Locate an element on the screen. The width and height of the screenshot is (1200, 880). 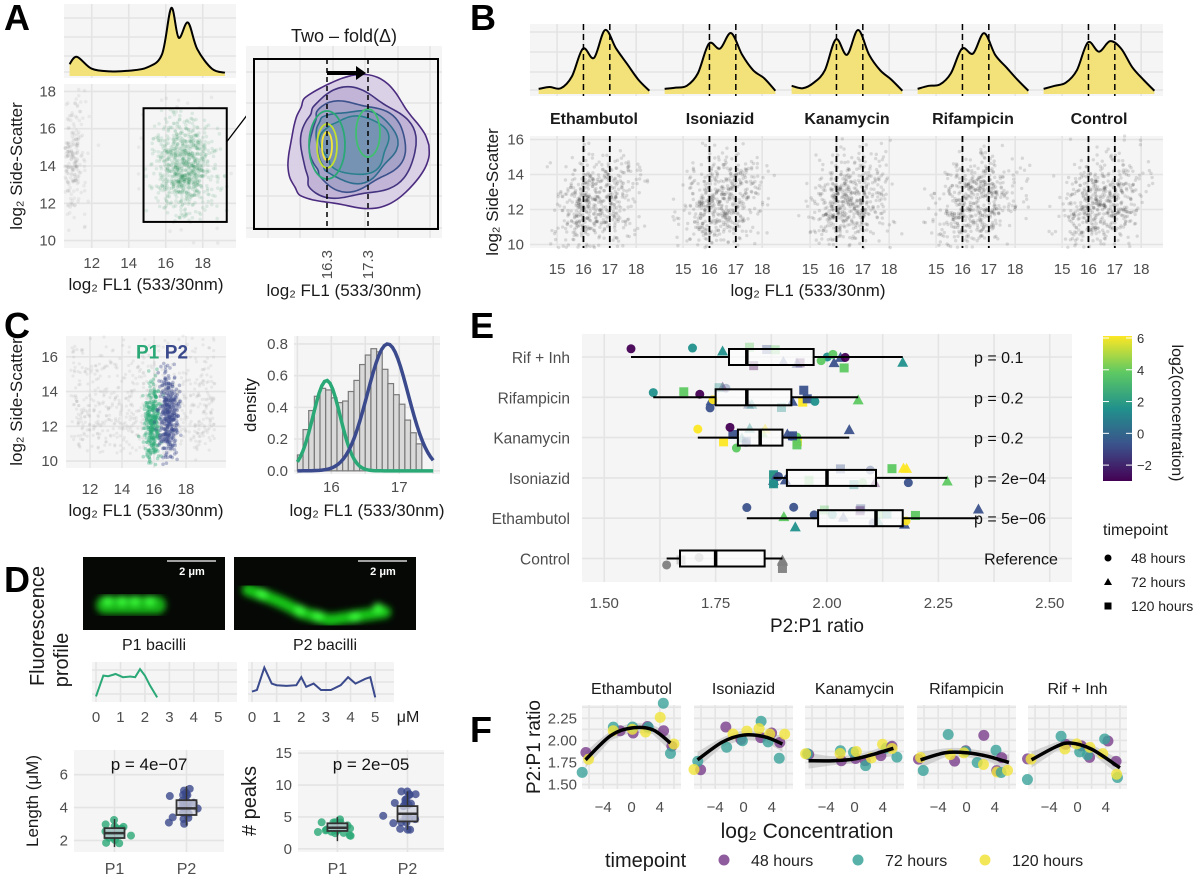
density-line is located at coordinates (147, 40).